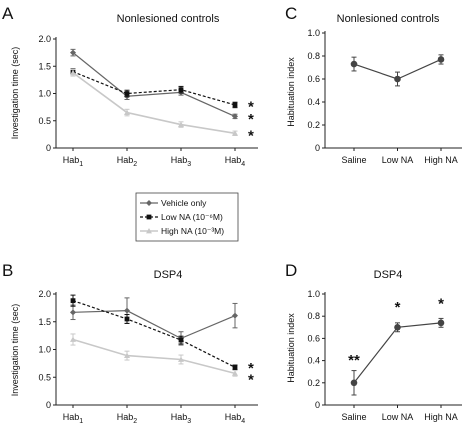 Image resolution: width=474 pixels, height=428 pixels. I want to click on legend-entry-vehicle: Vehicle only, so click(173, 203).